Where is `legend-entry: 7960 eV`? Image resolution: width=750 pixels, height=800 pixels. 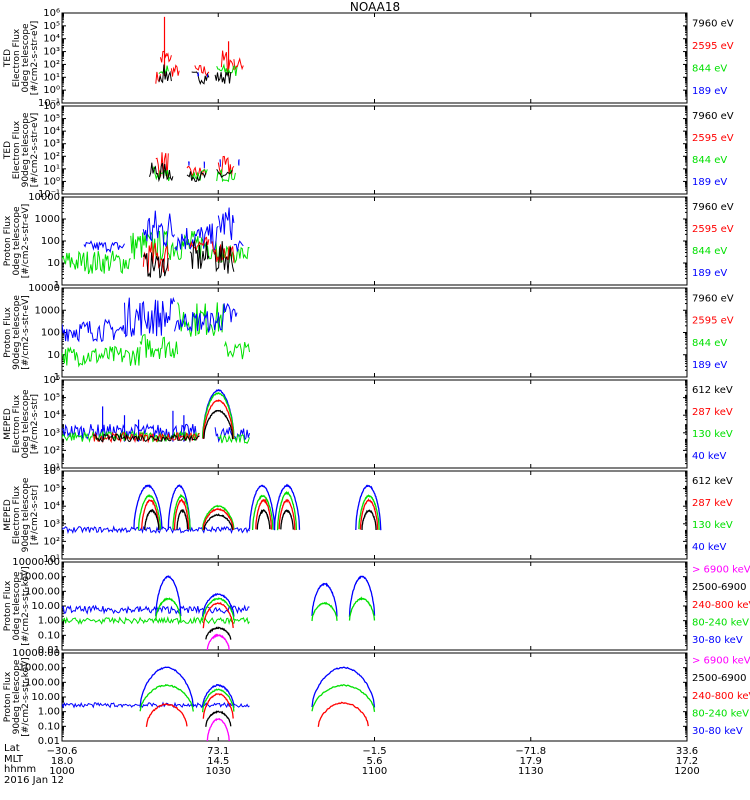 legend-entry: 7960 eV is located at coordinates (713, 298).